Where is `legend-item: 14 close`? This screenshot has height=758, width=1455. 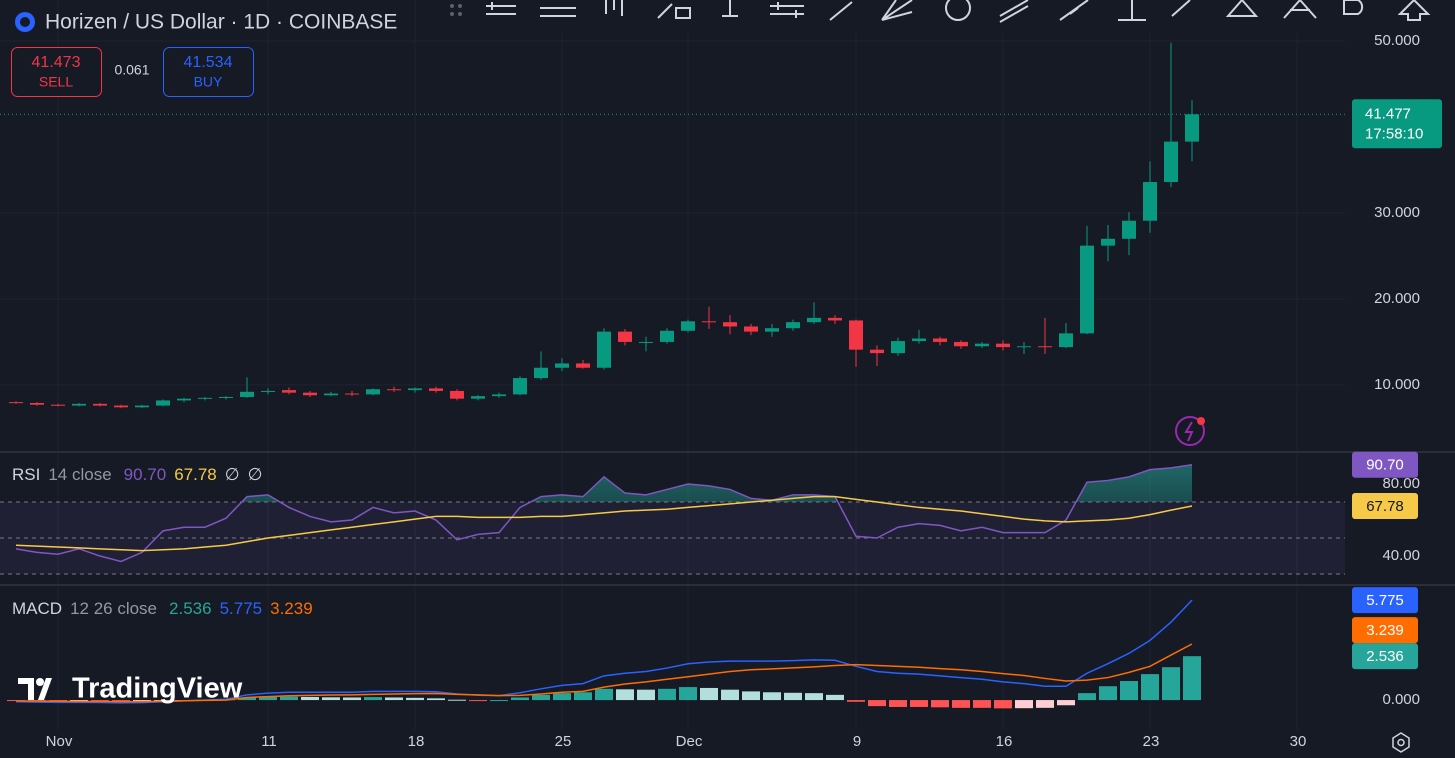
legend-item: 14 close is located at coordinates (79, 474).